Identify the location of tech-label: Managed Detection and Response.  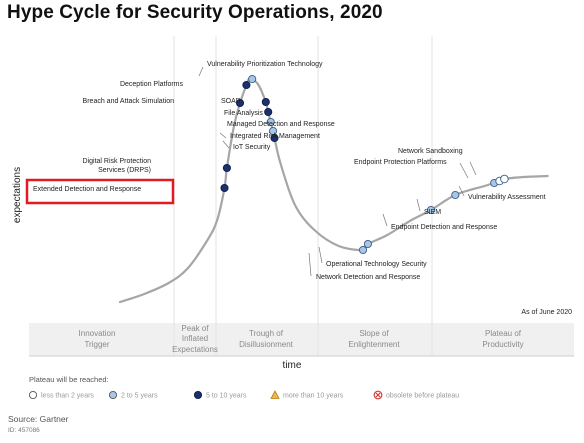
(281, 124).